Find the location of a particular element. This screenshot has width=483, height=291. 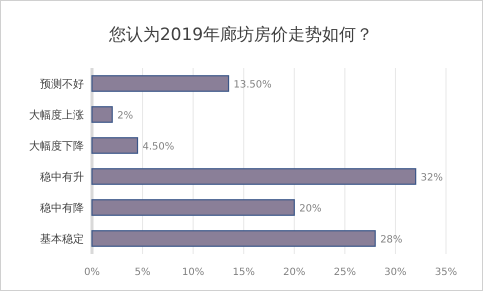

x-tick-label: 15% is located at coordinates (243, 272).